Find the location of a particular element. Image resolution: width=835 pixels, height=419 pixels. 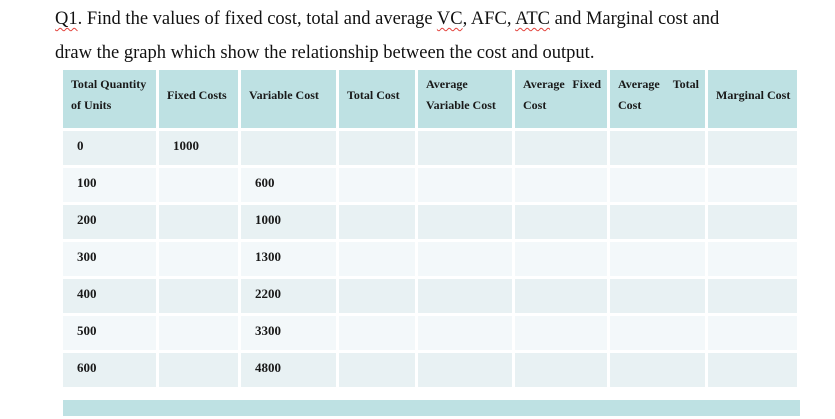

table-row: 100 600 is located at coordinates (430, 185).